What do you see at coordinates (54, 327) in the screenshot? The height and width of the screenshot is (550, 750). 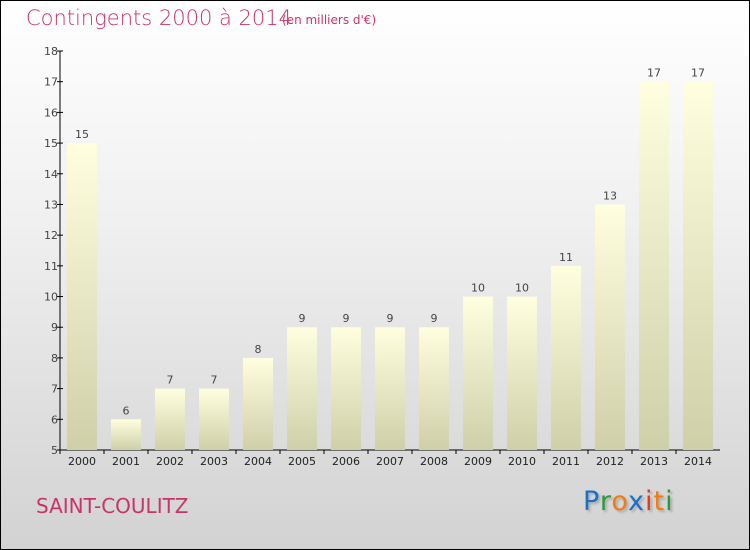 I see `y-tick-label: 9` at bounding box center [54, 327].